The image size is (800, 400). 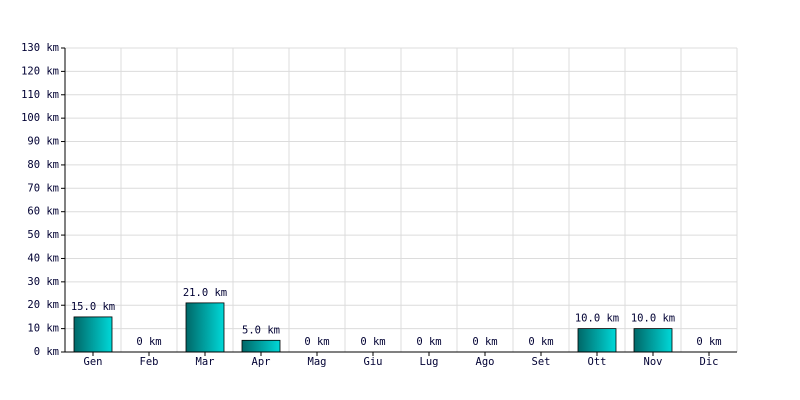 What do you see at coordinates (317, 362) in the screenshot?
I see `x-tick-label: Mag` at bounding box center [317, 362].